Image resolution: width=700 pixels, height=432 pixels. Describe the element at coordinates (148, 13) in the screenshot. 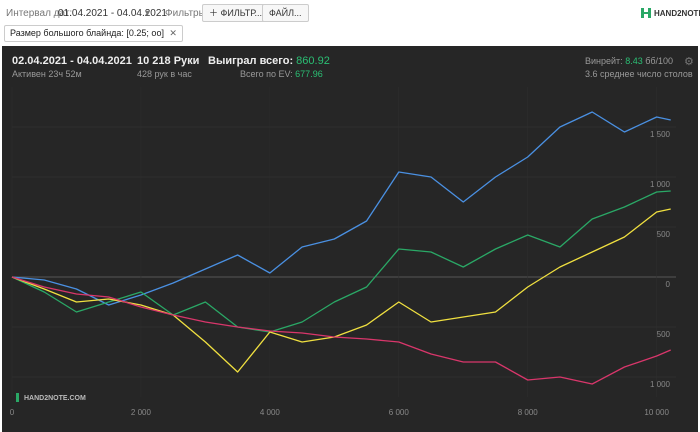

I see `dropdown-arrow: ▾` at that location.